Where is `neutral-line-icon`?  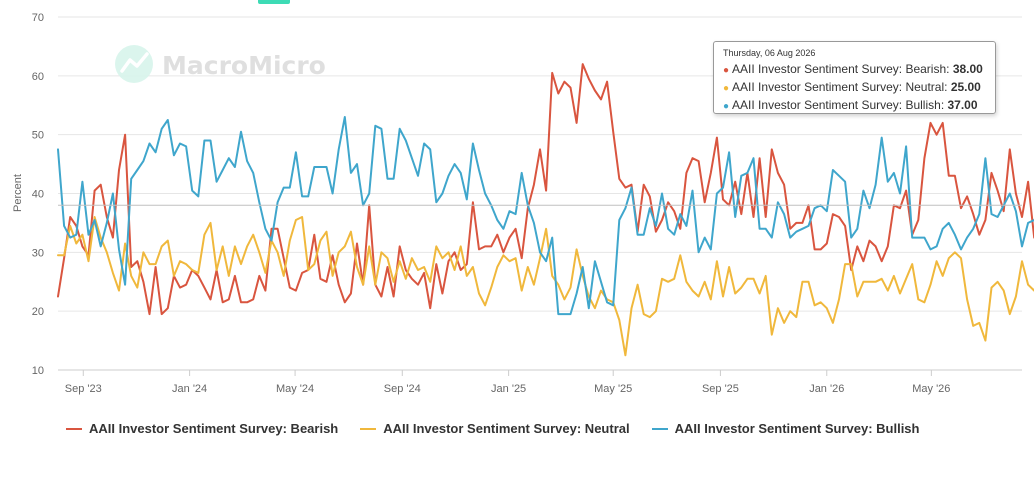
neutral-line-icon is located at coordinates (368, 428).